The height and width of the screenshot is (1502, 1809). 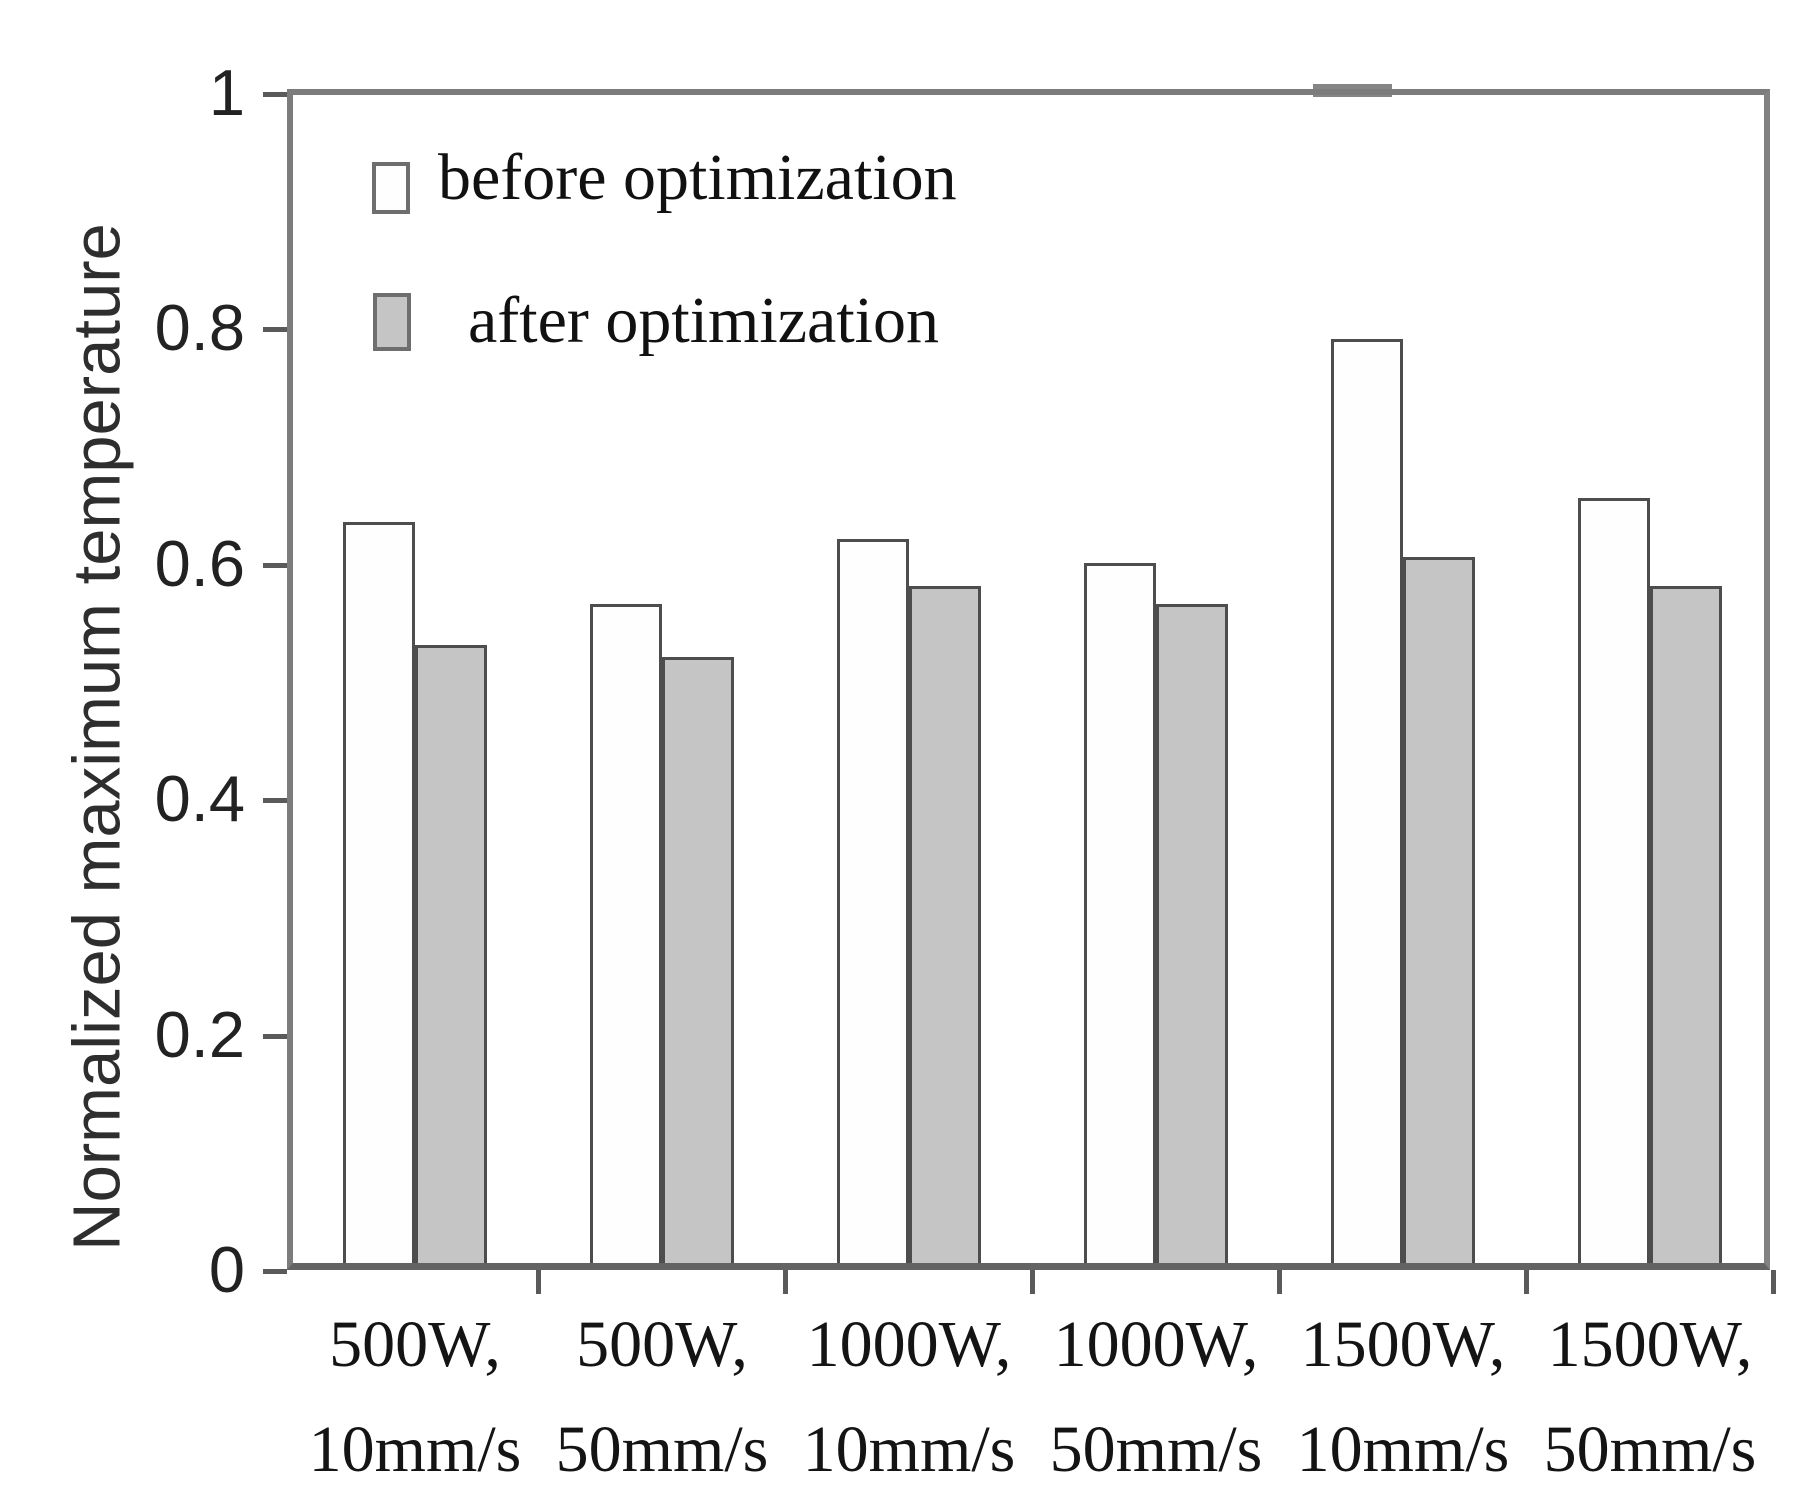 I want to click on x-category-label: 1500W, 50mm/s, so click(x=1644, y=1397).